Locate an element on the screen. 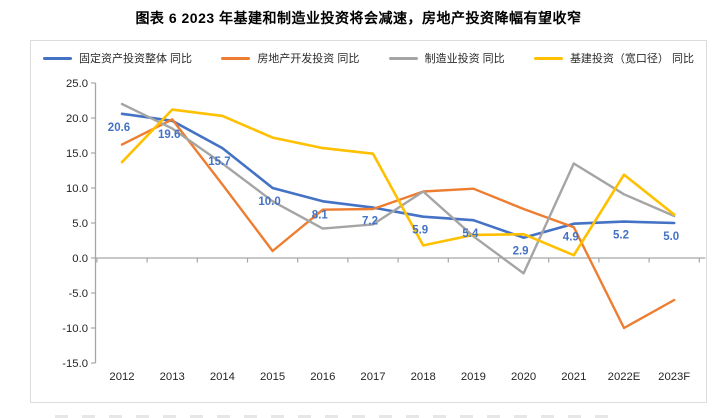 The width and height of the screenshot is (717, 418). legend-label: 房地产开发投资 同比 is located at coordinates (308, 59).